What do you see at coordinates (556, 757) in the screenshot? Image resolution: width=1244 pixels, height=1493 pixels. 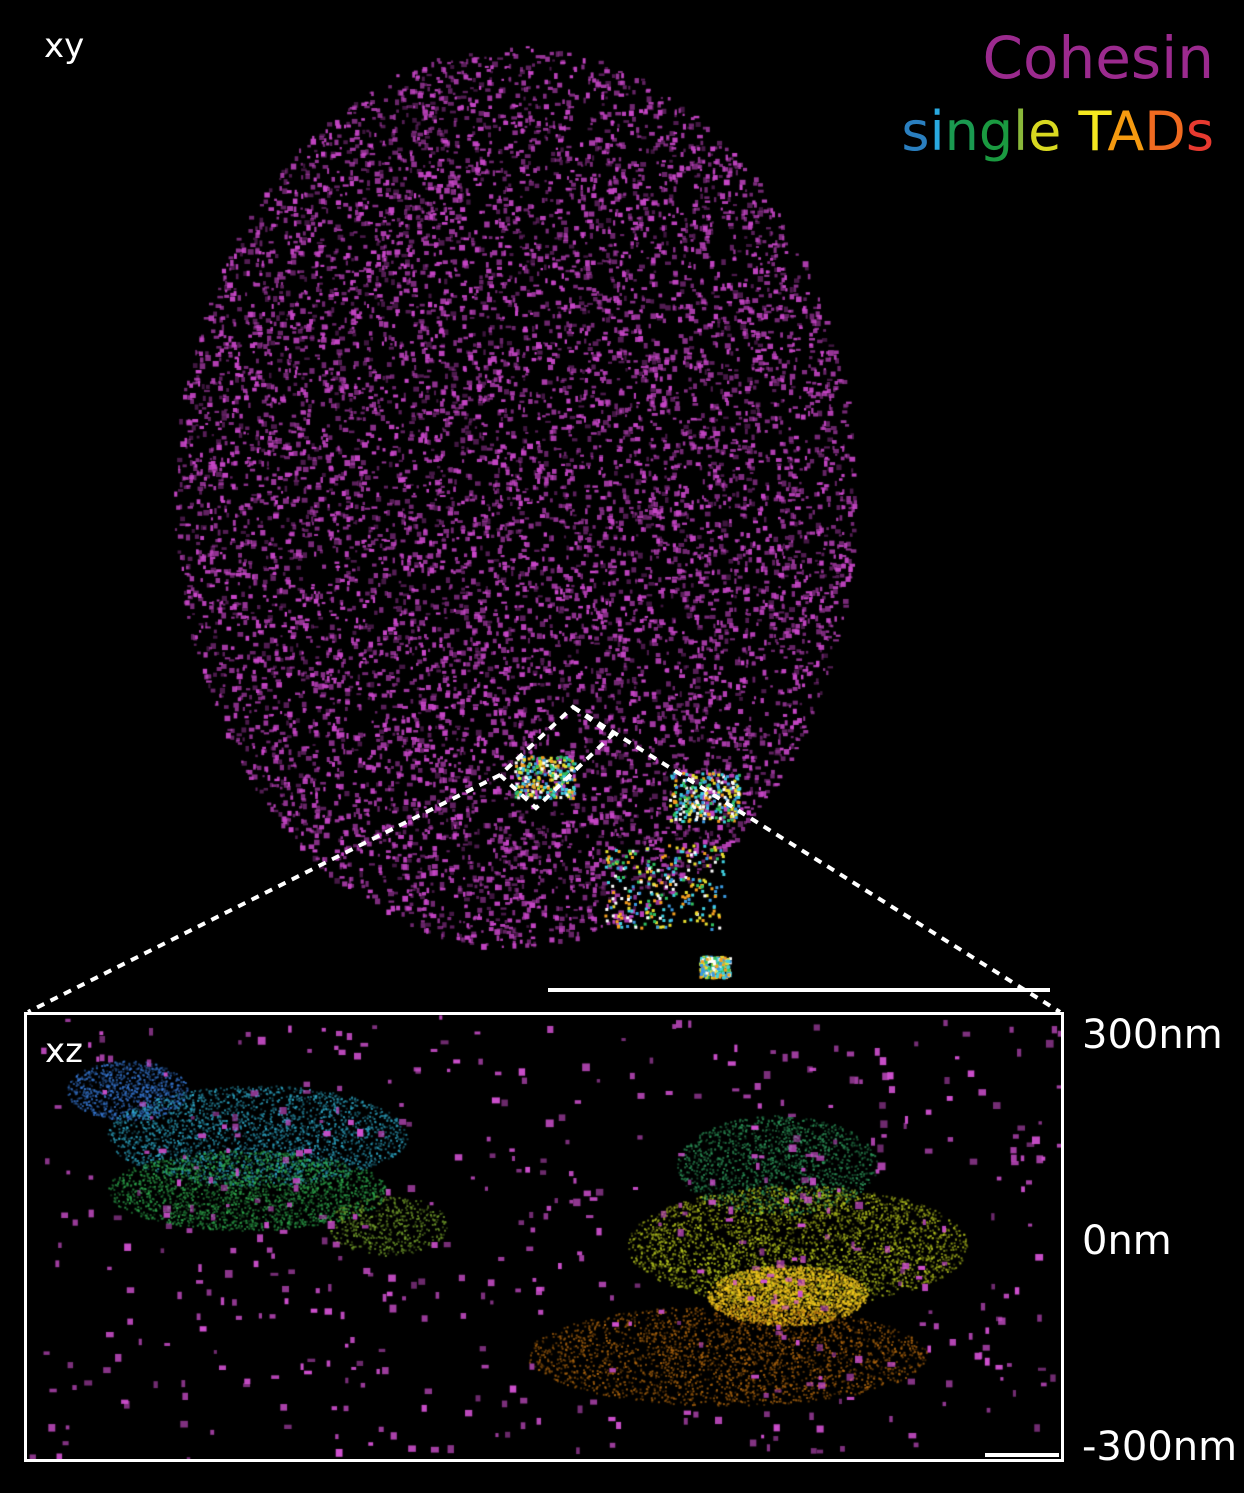 I see `zoom-roi-box` at bounding box center [556, 757].